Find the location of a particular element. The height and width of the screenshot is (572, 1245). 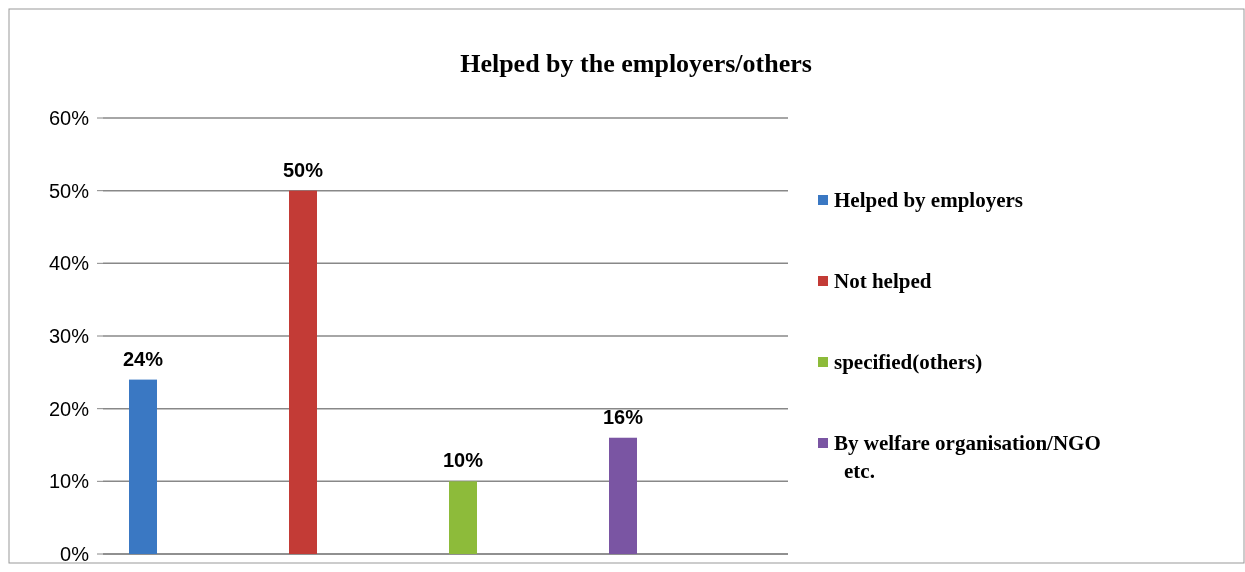

data-label: 24% is located at coordinates (143, 358).